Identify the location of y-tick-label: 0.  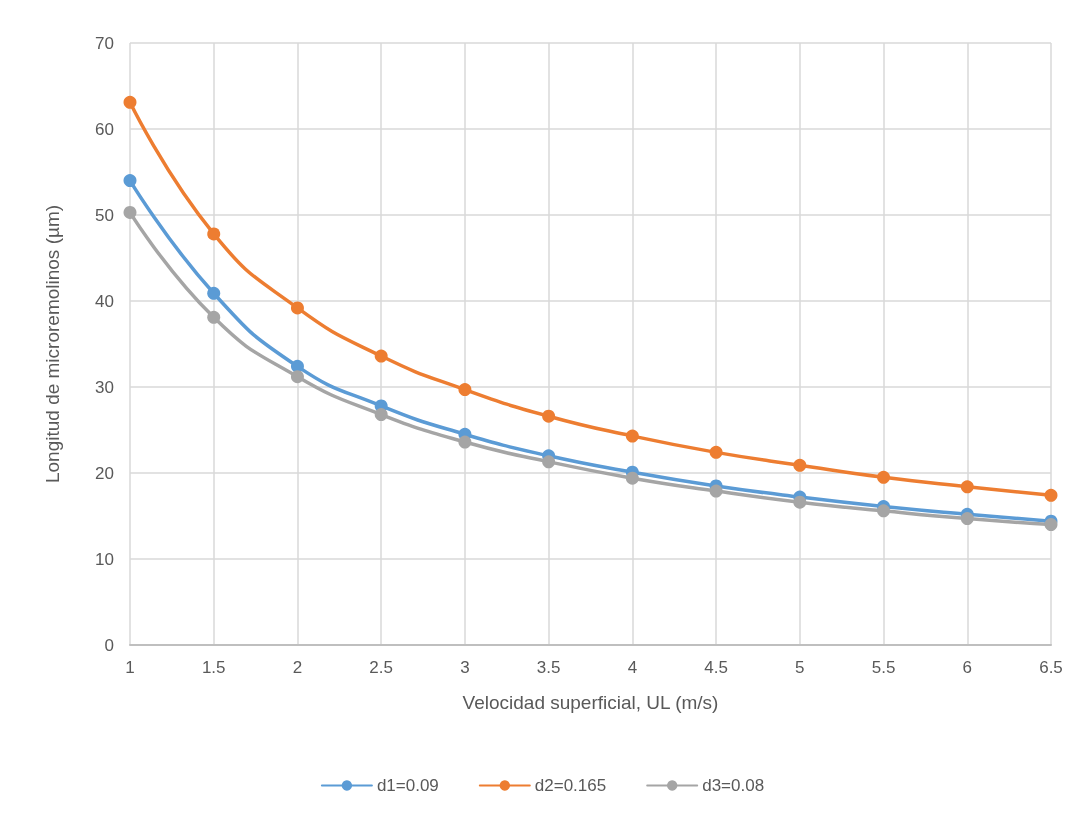
(109, 645).